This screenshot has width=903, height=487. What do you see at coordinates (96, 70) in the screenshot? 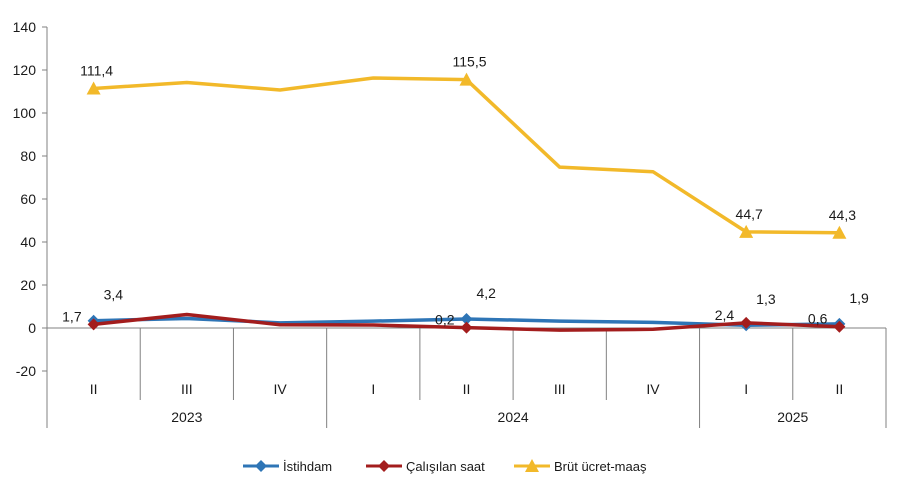
I see `data-label: 111,4` at bounding box center [96, 70].